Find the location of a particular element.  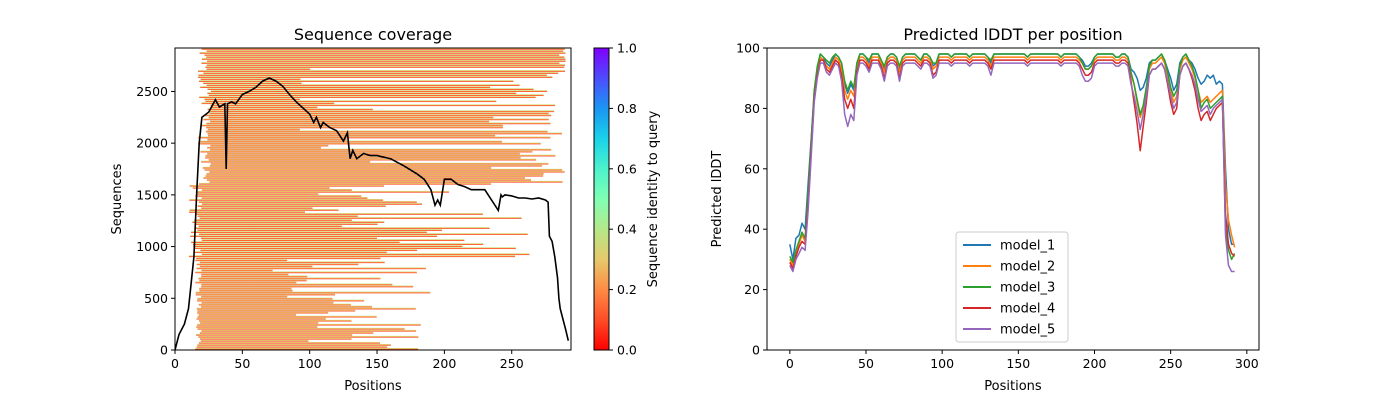

y-tick-label: 80 is located at coordinates (752, 108).